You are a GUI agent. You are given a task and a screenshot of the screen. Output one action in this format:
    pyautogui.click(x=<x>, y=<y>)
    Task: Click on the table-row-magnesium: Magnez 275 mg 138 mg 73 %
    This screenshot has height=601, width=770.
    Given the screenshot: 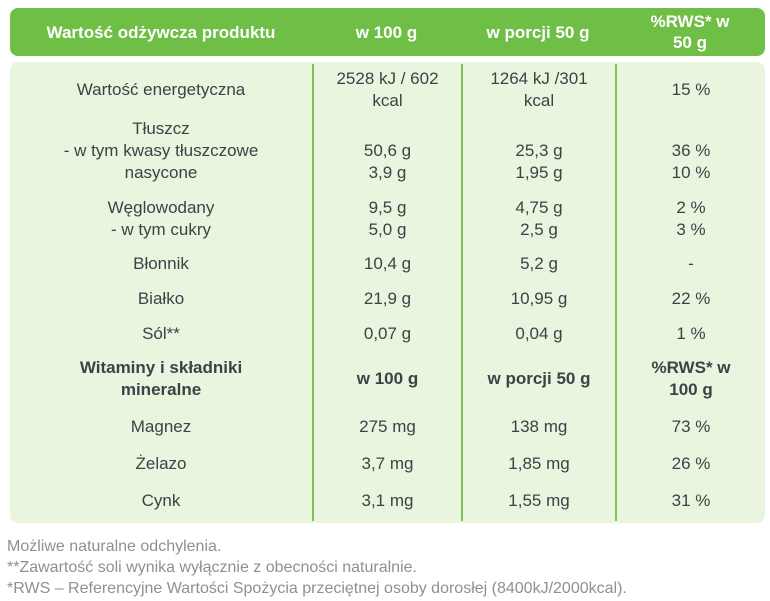 What is the action you would take?
    pyautogui.click(x=387, y=426)
    